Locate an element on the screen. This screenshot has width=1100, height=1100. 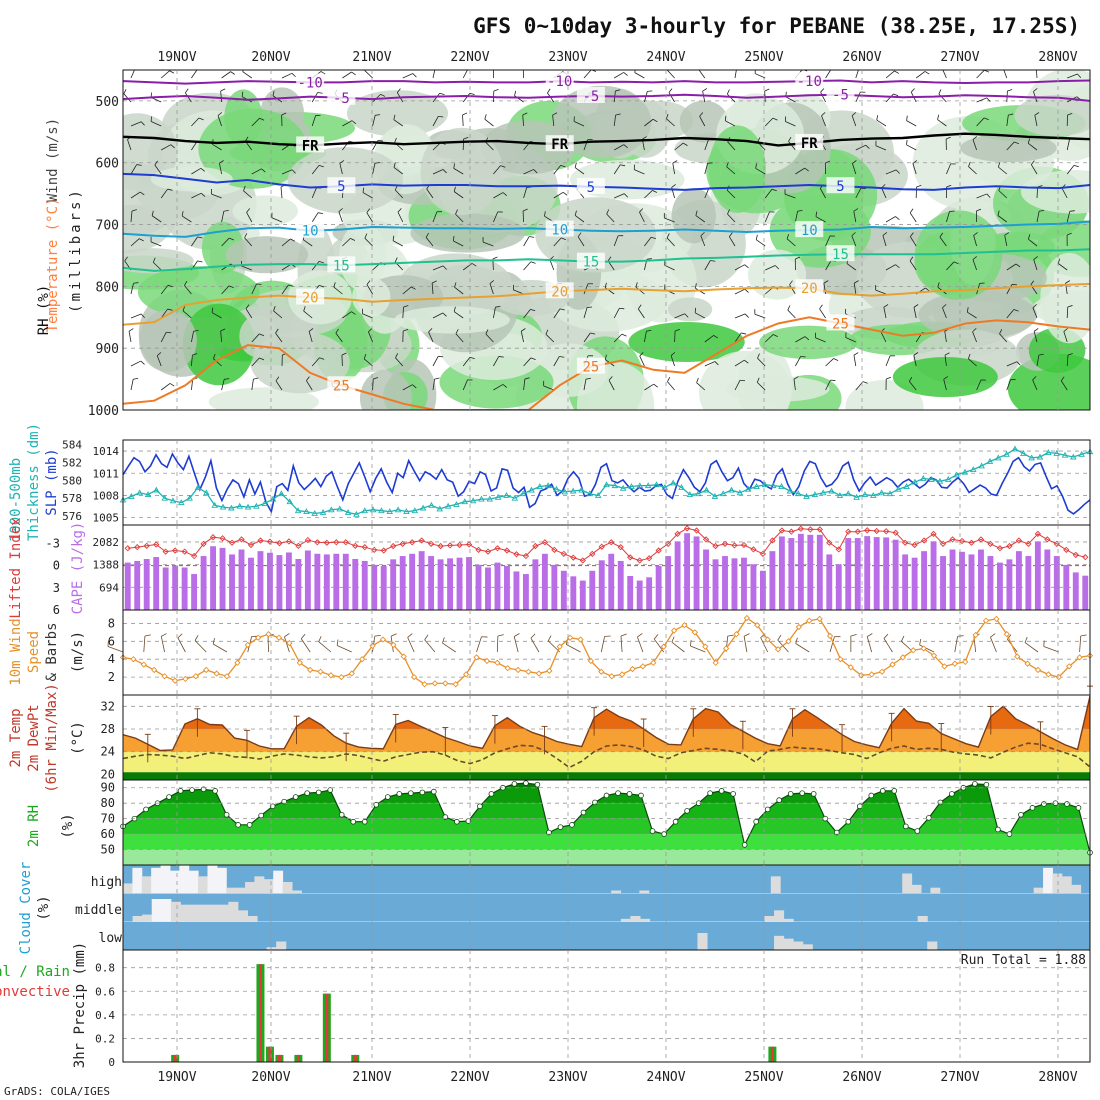
thk-tick-576: 576 is located at coordinates (72, 516).